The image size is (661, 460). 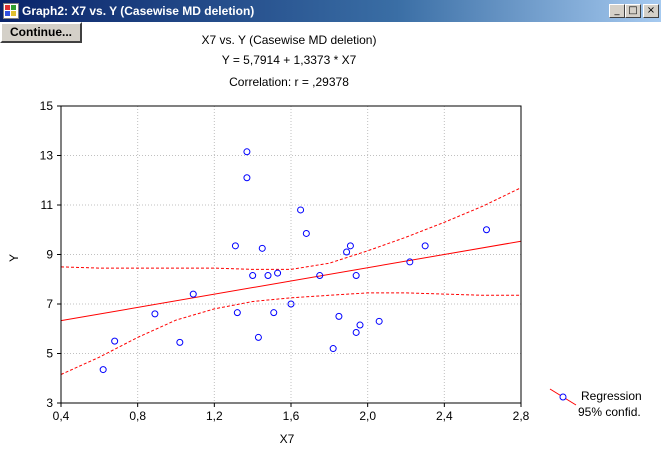 I want to click on regression-equation: Y = 5,7914 + 1,3373 * X7, so click(x=289, y=60).